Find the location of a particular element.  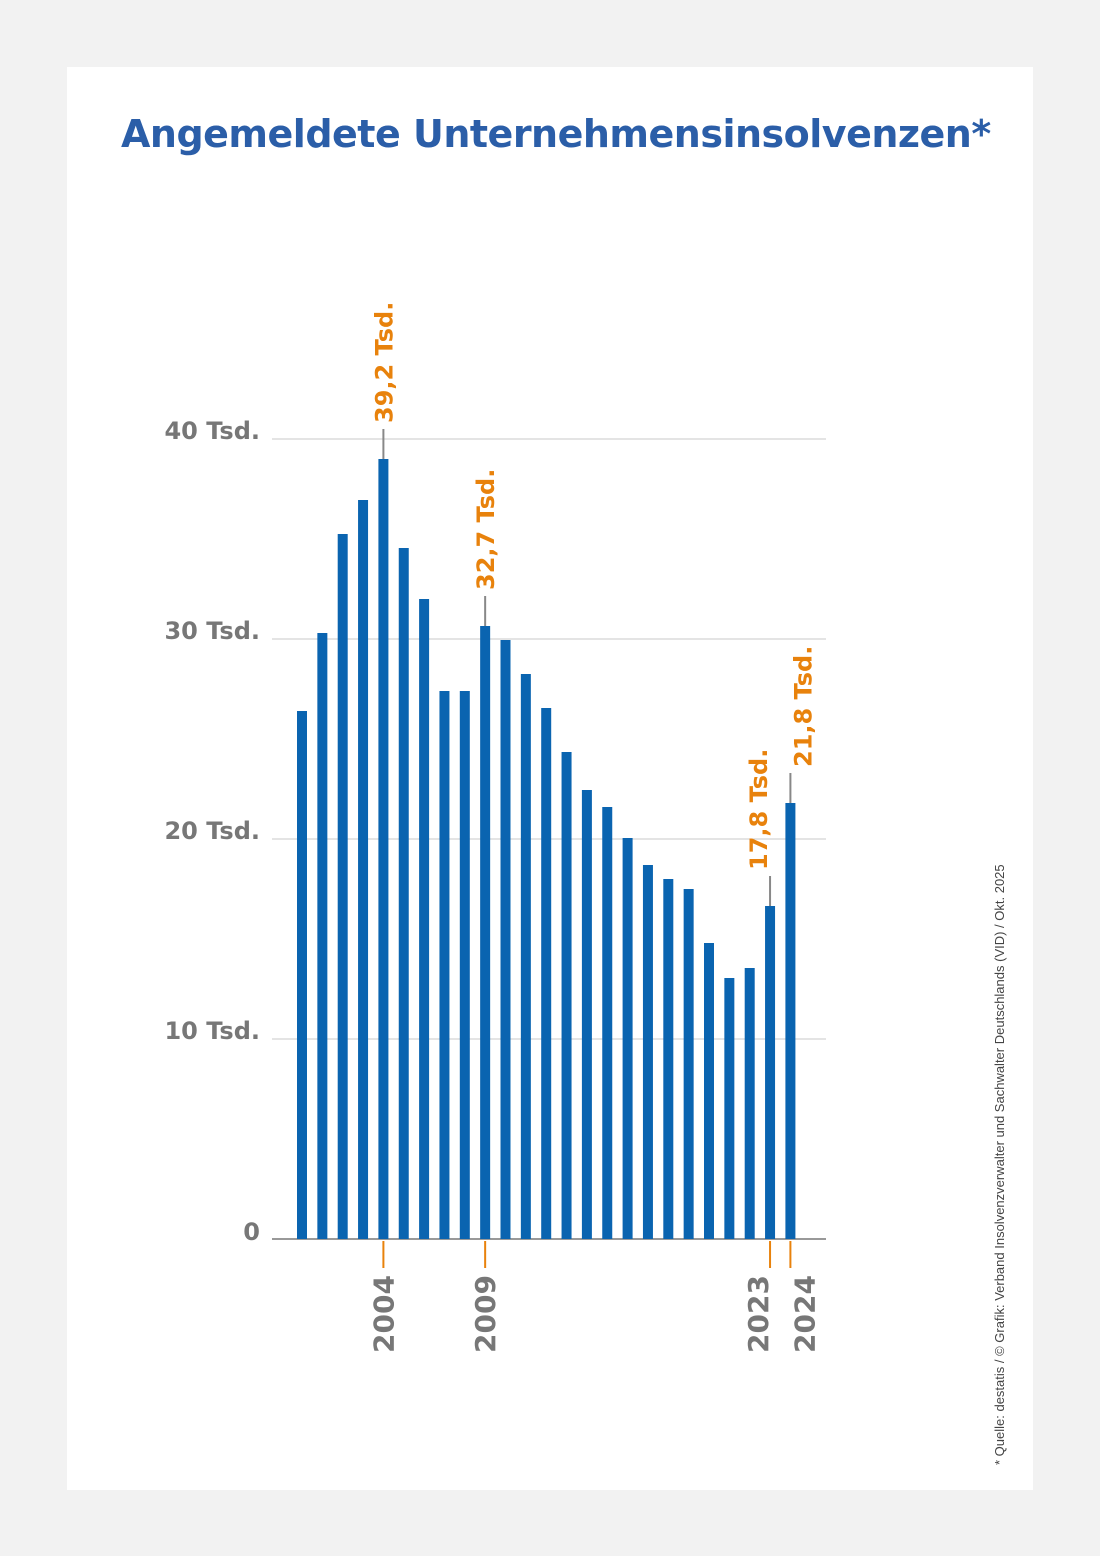

x-tick-label: 2009 is located at coordinates (485, 1314).